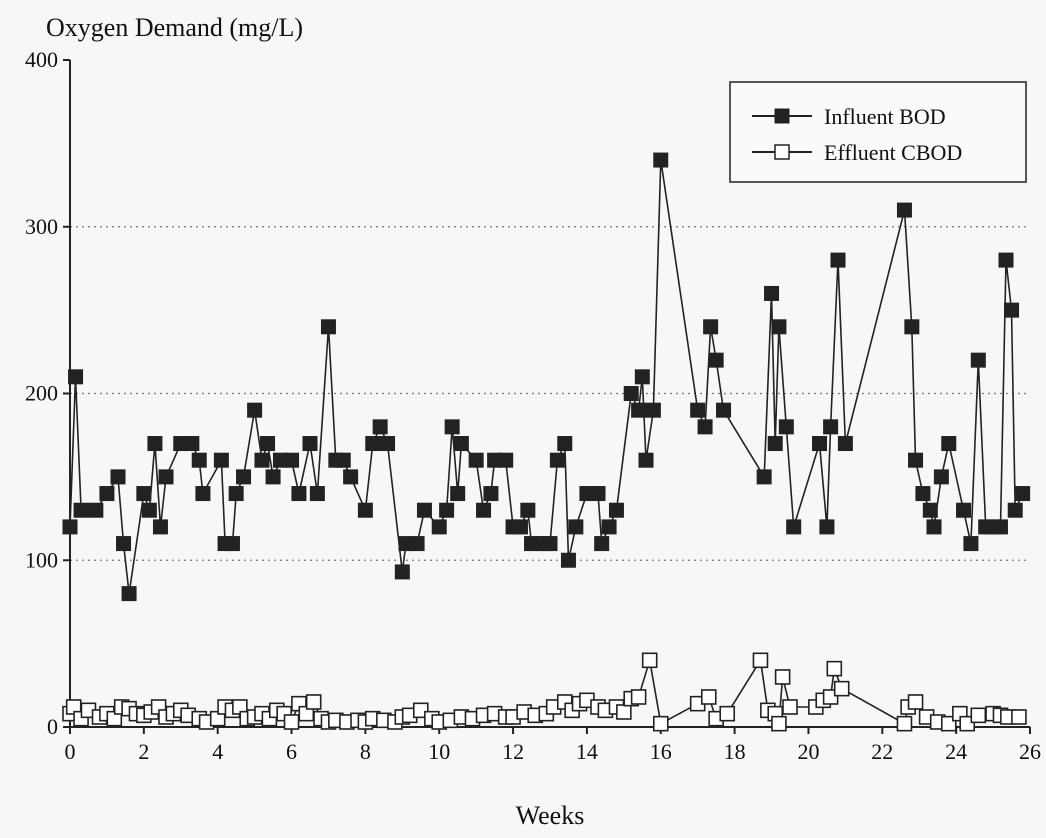 Image resolution: width=1046 pixels, height=838 pixels. I want to click on x-tick-label: 10, so click(439, 751).